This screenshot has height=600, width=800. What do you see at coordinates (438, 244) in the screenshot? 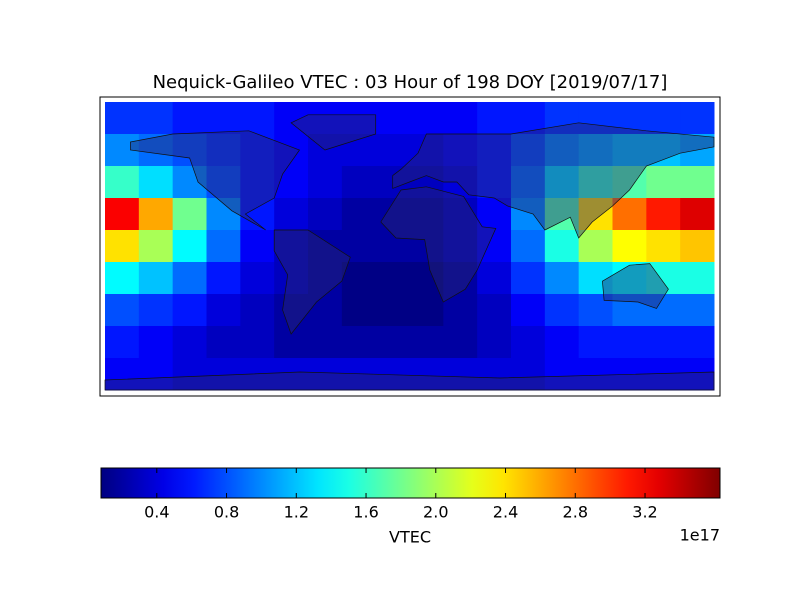
I see `africa` at bounding box center [438, 244].